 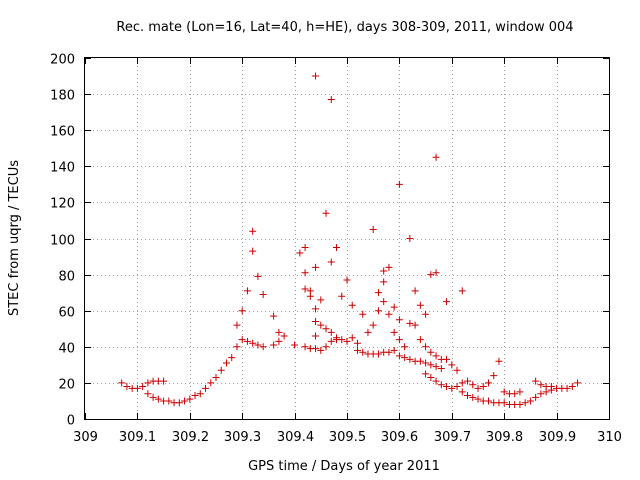 I want to click on y-tick-label: 140, so click(x=62, y=168).